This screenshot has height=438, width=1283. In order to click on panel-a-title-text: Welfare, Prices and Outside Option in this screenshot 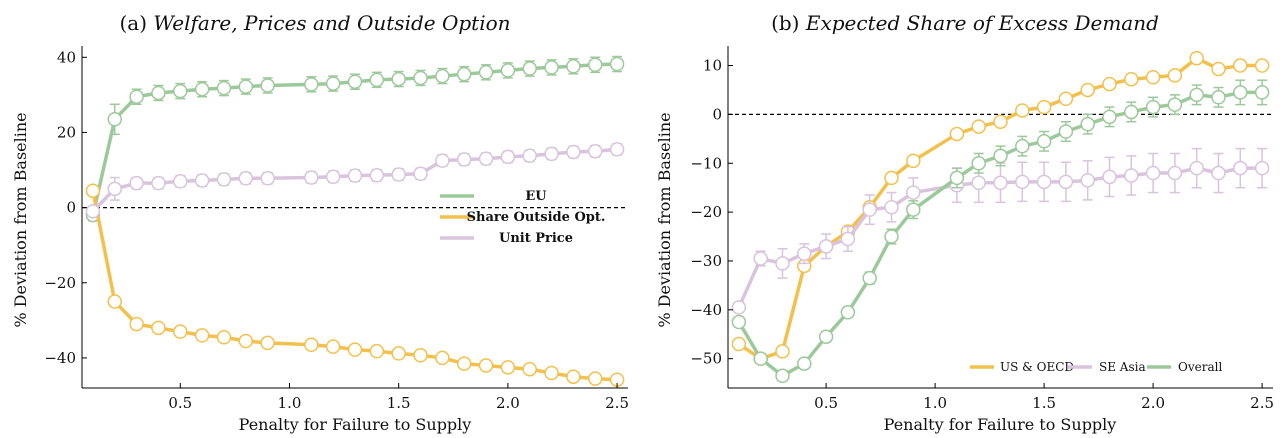, I will do `click(331, 23)`.